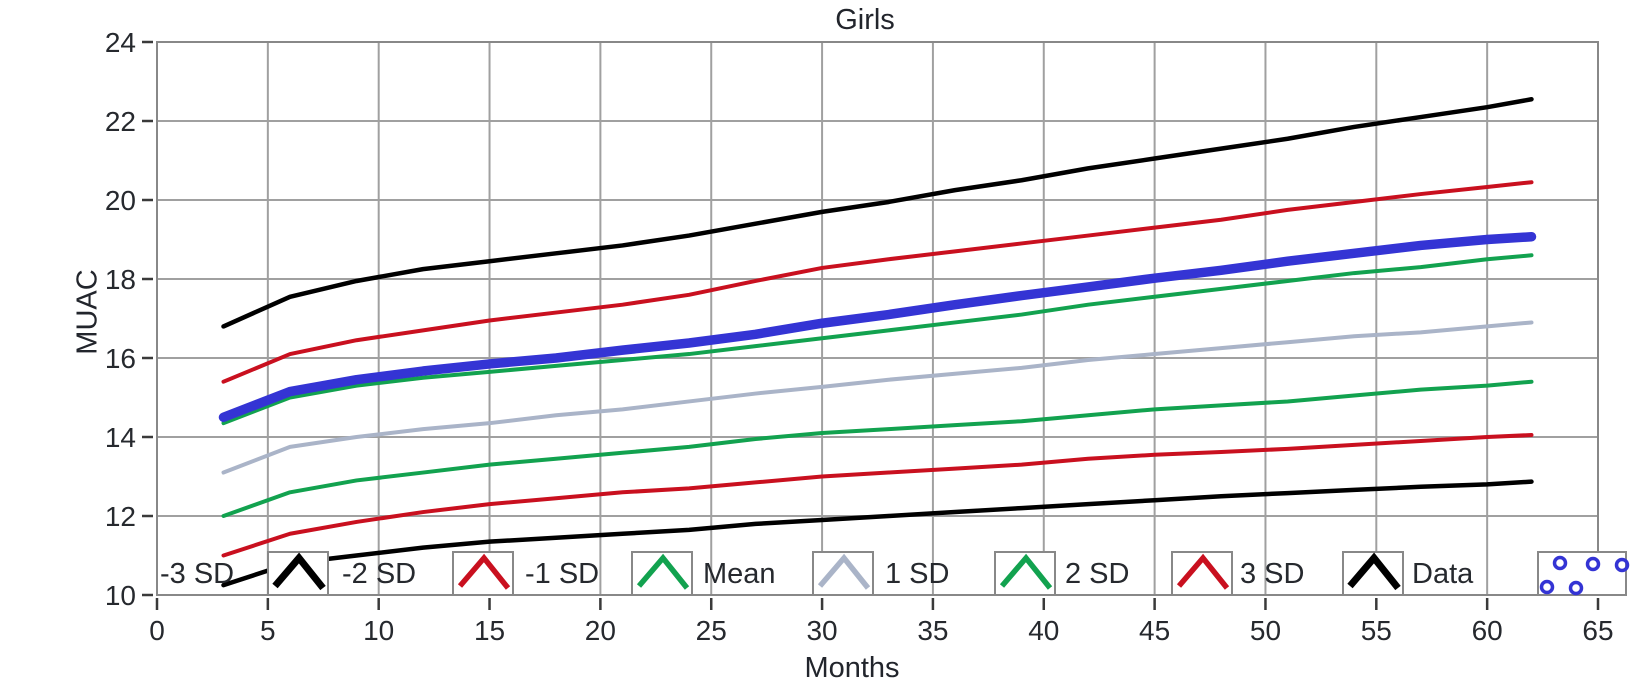  Describe the element at coordinates (268, 630) in the screenshot. I see `x-tick-label: 5` at that location.